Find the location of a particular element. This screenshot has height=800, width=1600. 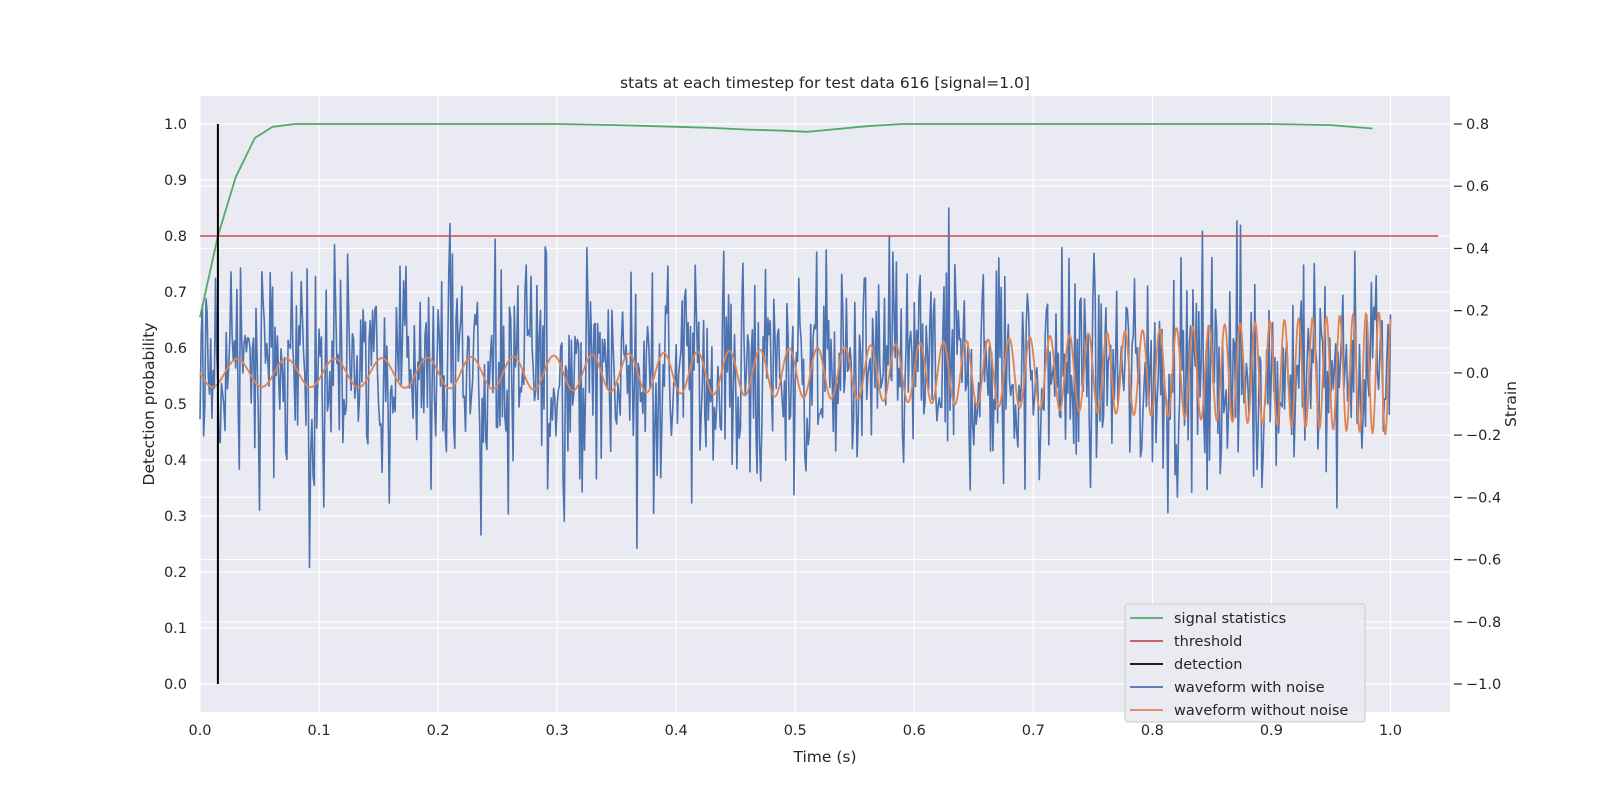

y-tick-label: 0.5 is located at coordinates (175, 405).